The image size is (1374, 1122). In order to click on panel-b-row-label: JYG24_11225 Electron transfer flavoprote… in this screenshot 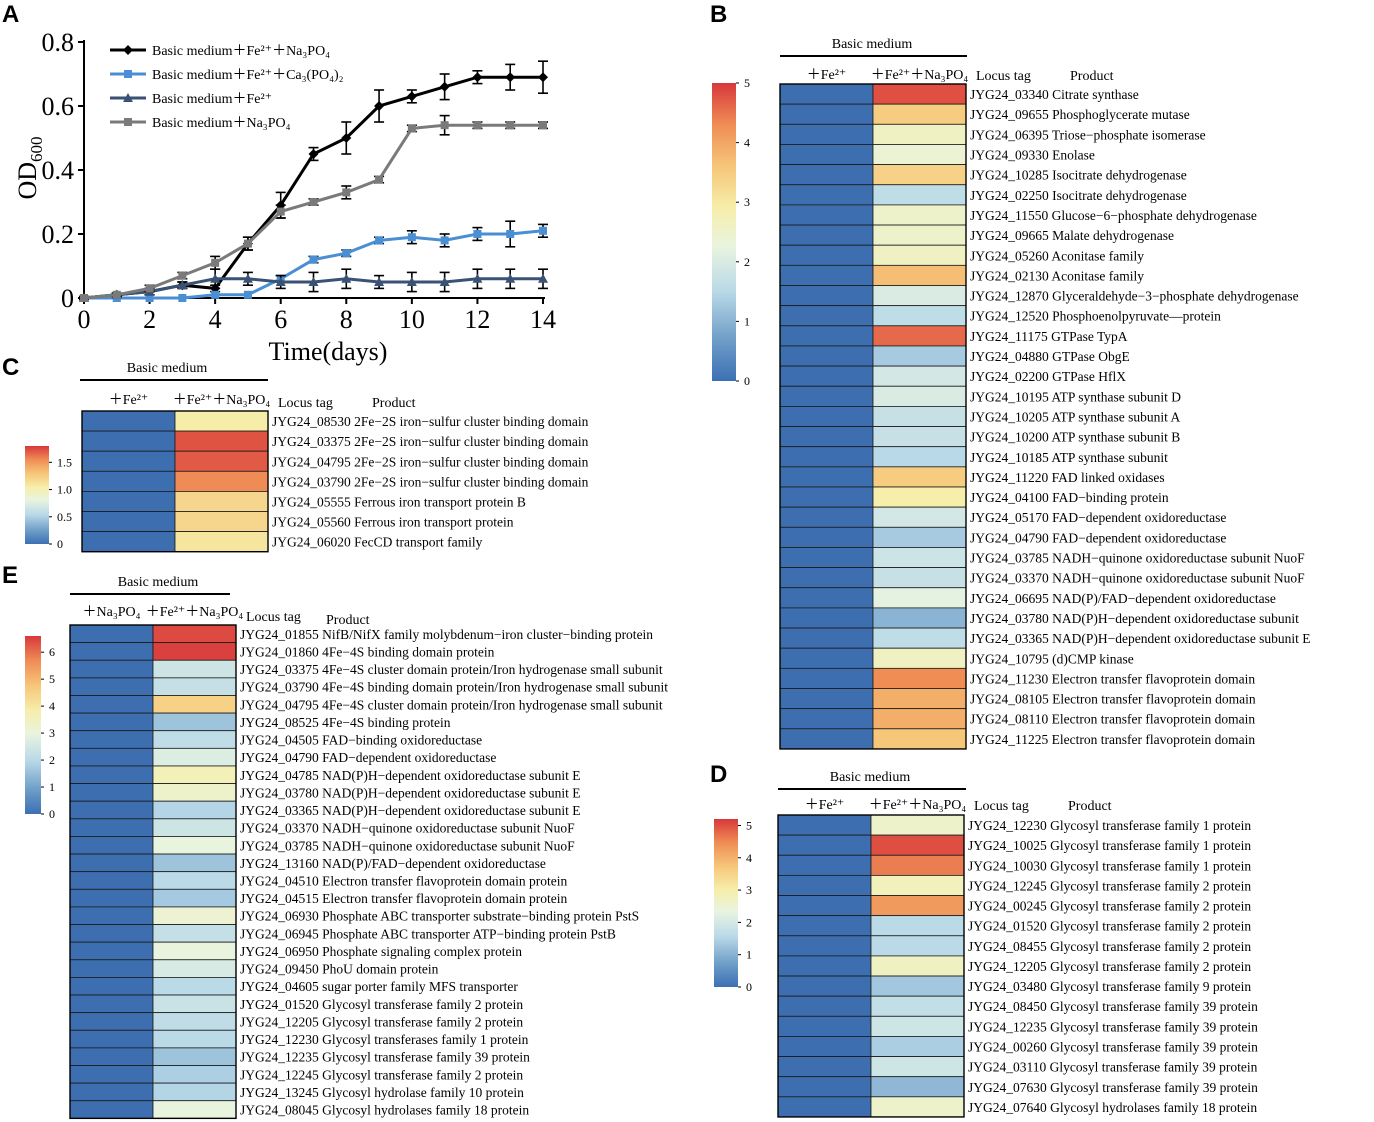, I will do `click(1112, 739)`.